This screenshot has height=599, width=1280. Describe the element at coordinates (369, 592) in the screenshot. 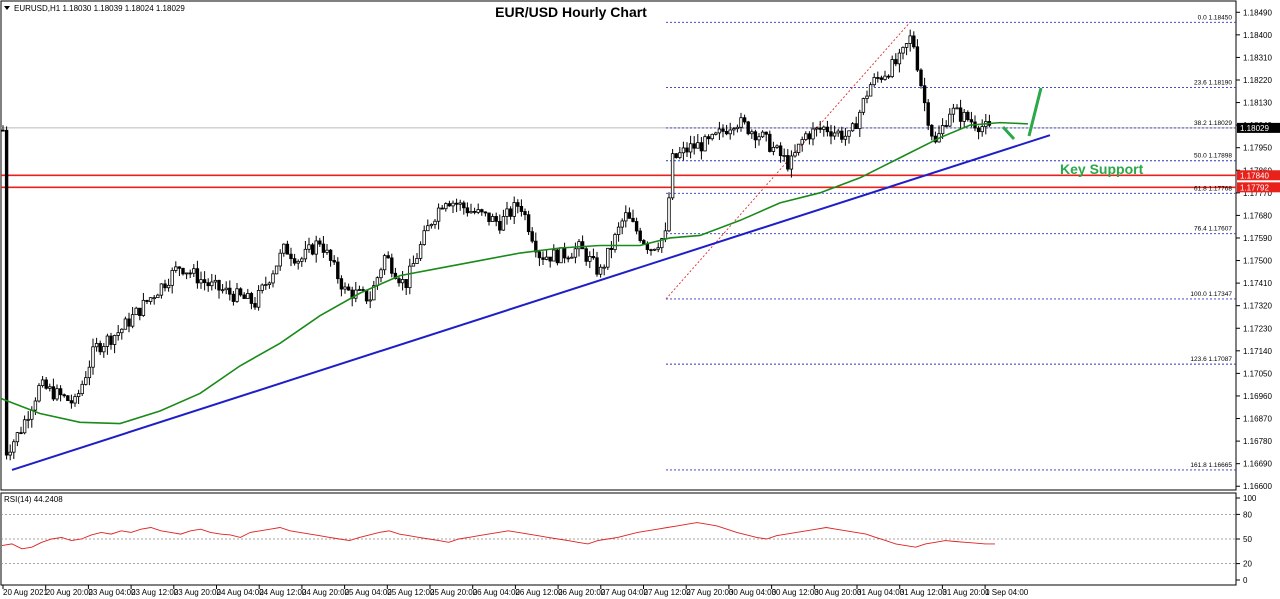

I see `time-tick-label: 25 Aug 04:00` at that location.